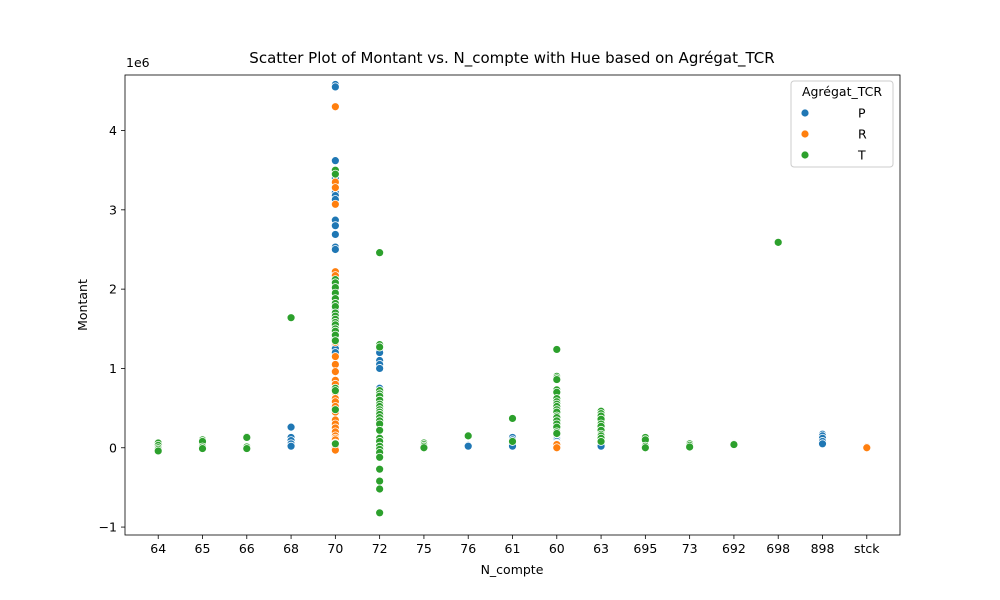  What do you see at coordinates (113, 209) in the screenshot?
I see `y-tick-label: 3` at bounding box center [113, 209].